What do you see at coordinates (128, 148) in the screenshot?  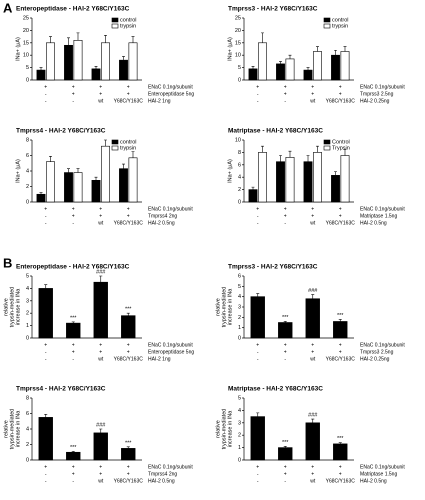 I see `legend-label: trypsin` at bounding box center [128, 148].